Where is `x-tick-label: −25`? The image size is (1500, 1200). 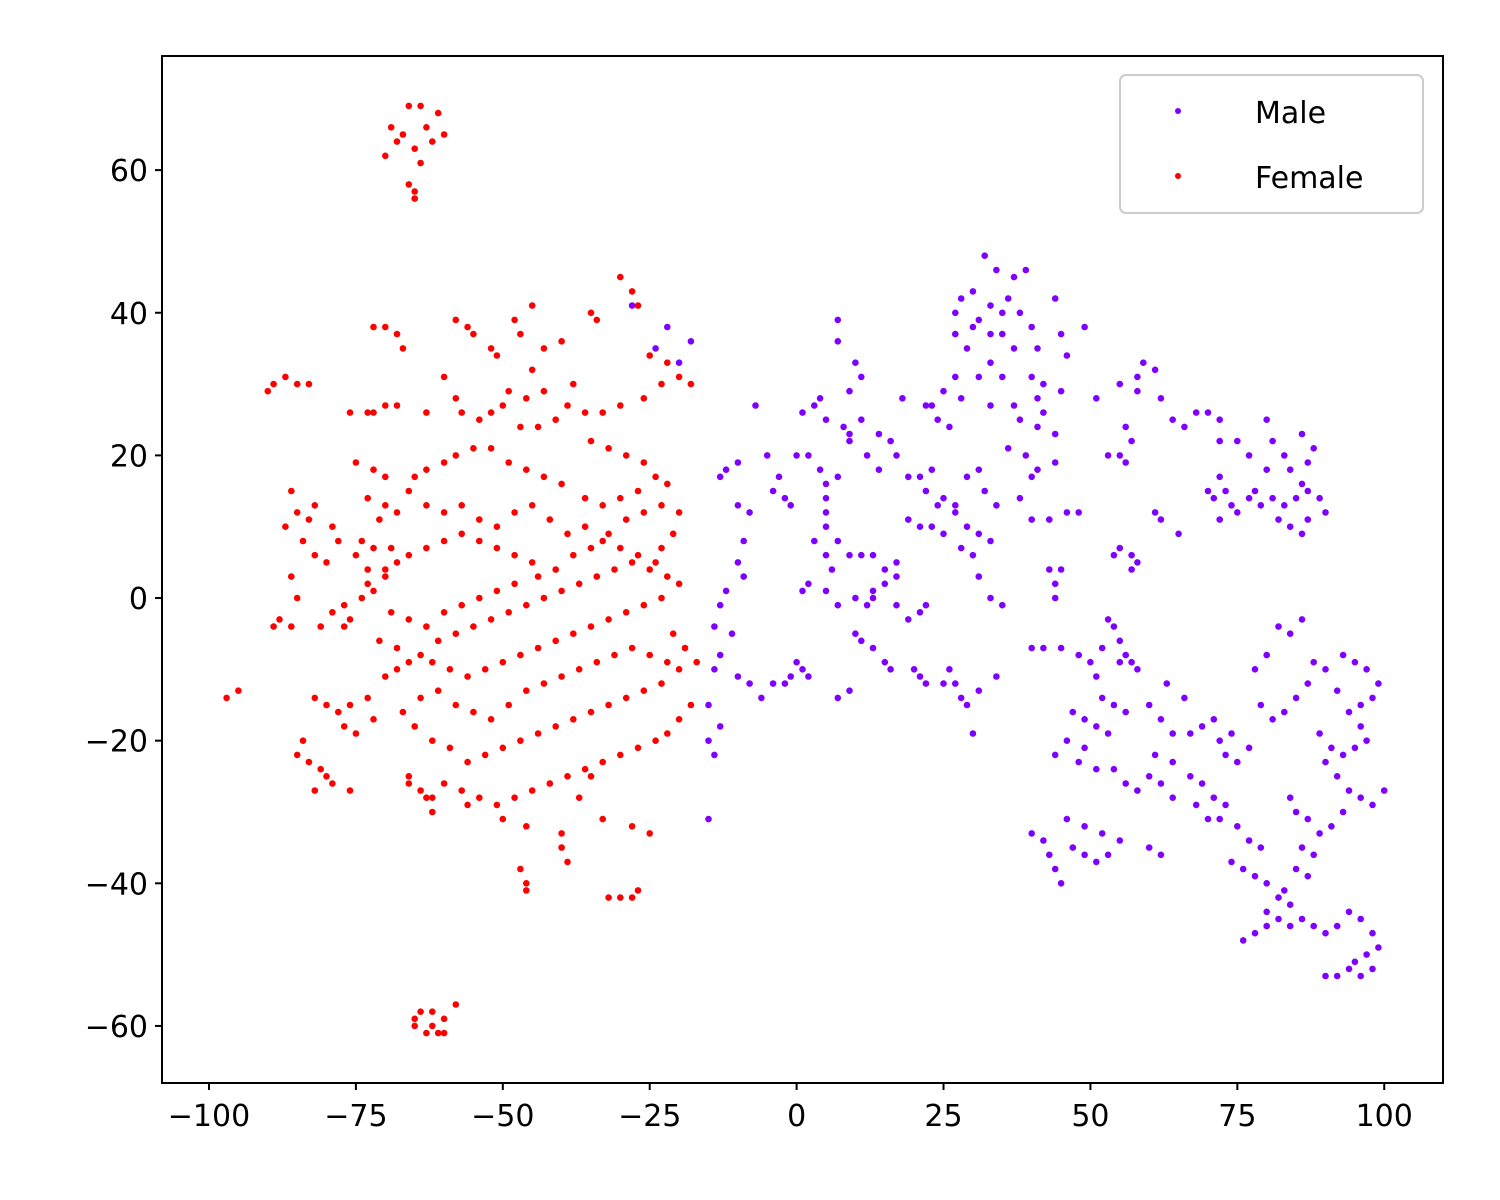
x-tick-label: −25 is located at coordinates (649, 1116).